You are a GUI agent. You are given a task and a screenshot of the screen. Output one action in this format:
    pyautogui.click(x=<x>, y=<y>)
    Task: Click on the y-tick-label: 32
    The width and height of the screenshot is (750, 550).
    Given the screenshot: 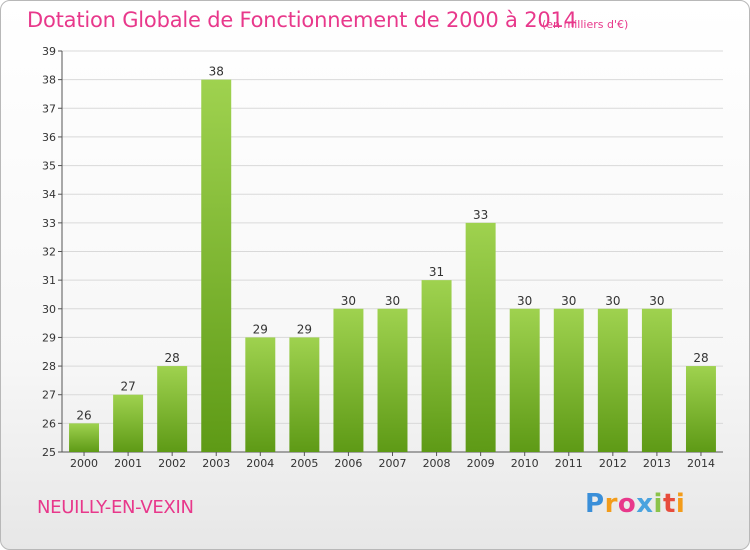 What is the action you would take?
    pyautogui.click(x=49, y=252)
    